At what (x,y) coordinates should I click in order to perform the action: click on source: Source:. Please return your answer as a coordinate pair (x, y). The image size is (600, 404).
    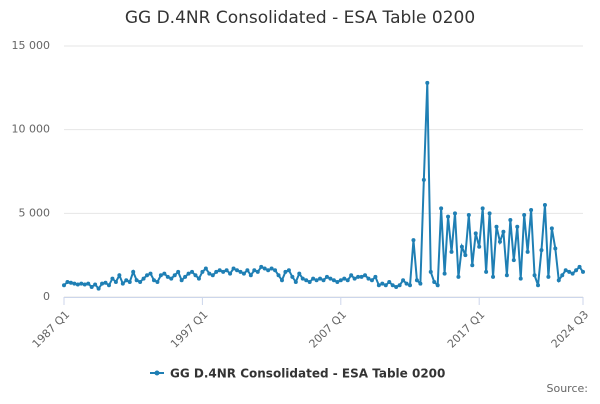
    Looking at the image, I should click on (568, 388).